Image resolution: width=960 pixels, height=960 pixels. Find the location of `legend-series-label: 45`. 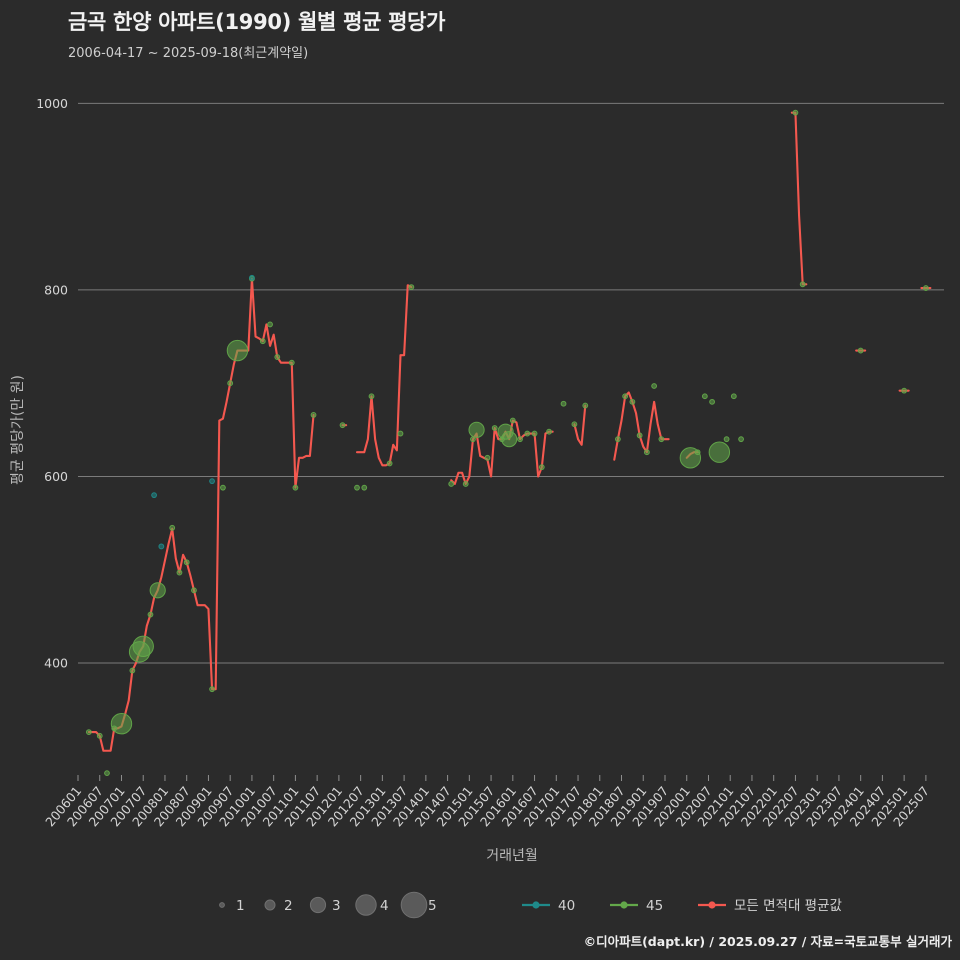

legend-series-label: 45 is located at coordinates (654, 906).